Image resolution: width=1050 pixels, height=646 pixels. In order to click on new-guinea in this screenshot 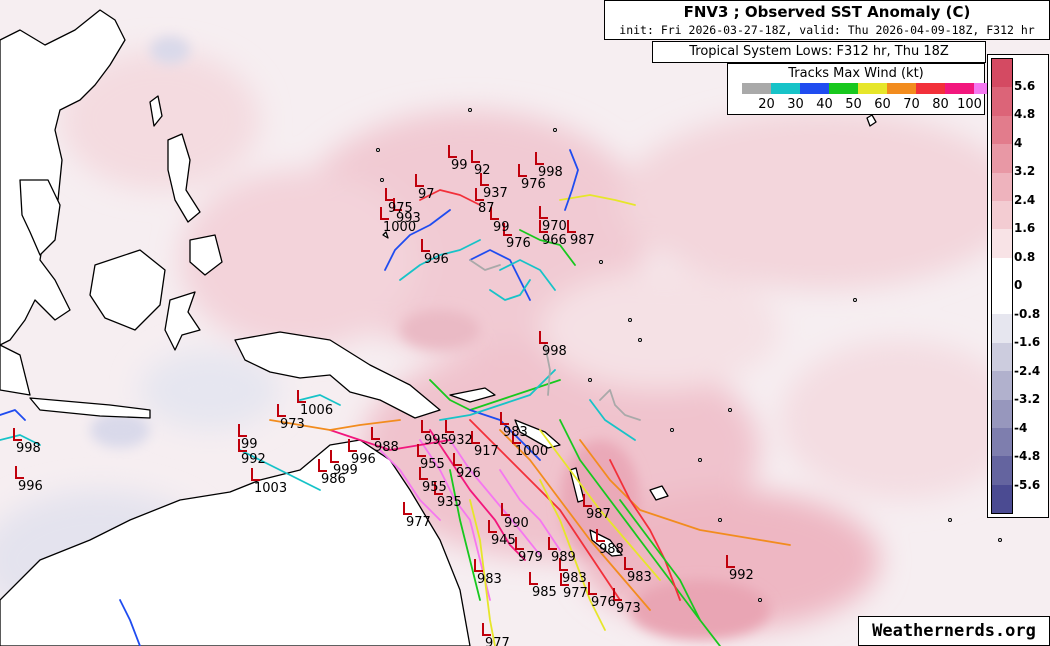, I will do `click(337, 375)`.